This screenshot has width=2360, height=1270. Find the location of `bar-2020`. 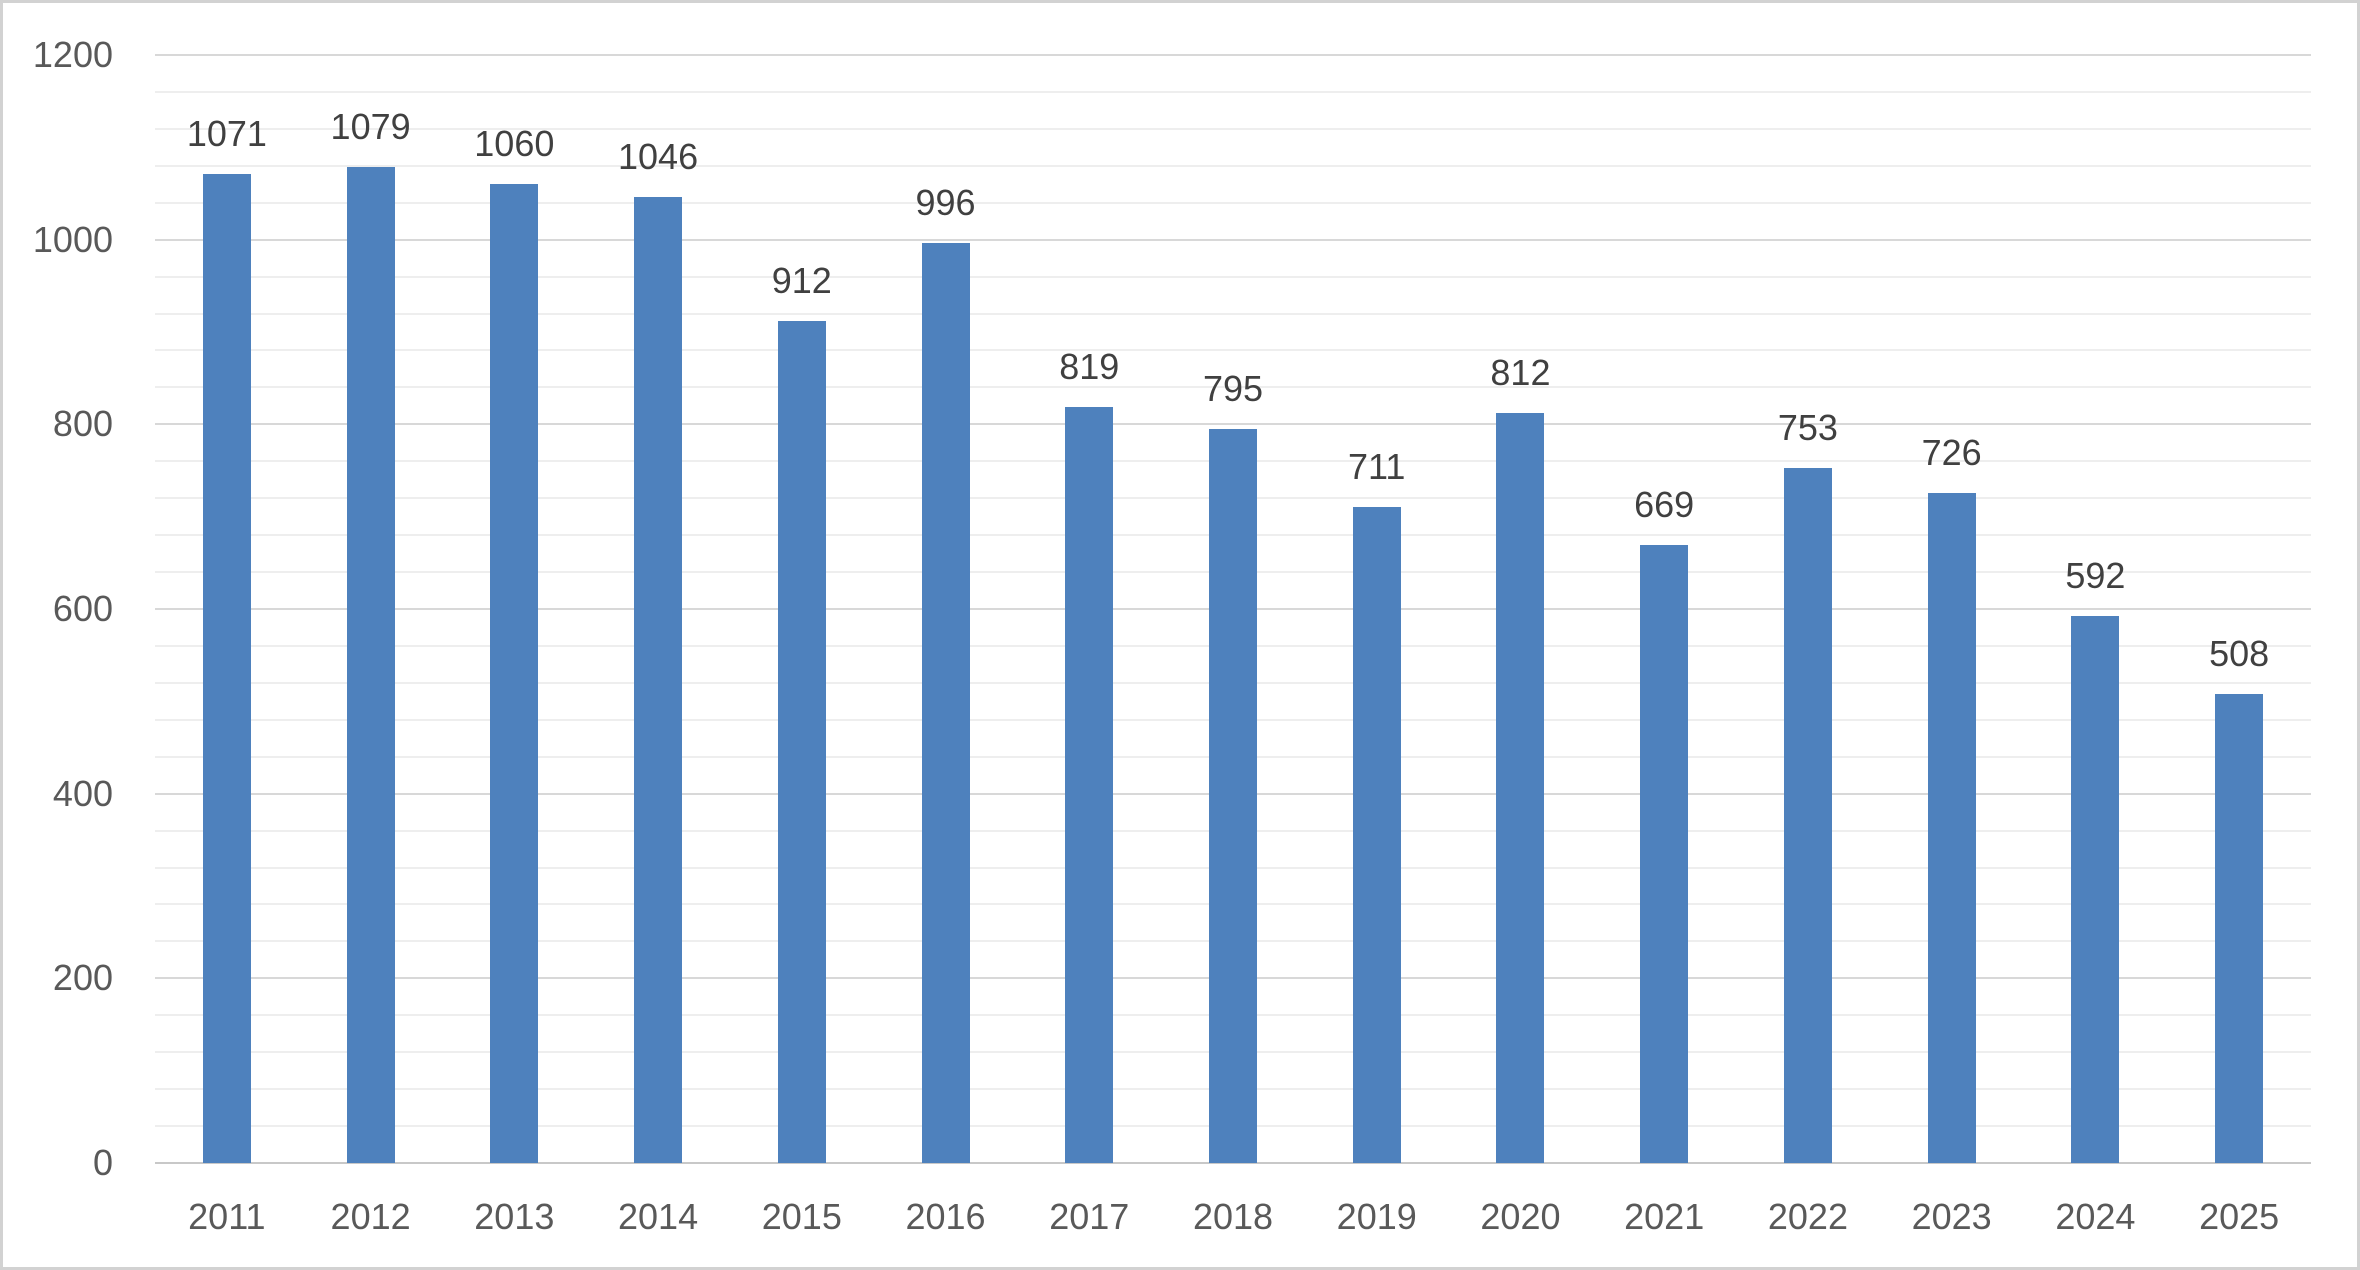

bar-2020 is located at coordinates (1520, 788).